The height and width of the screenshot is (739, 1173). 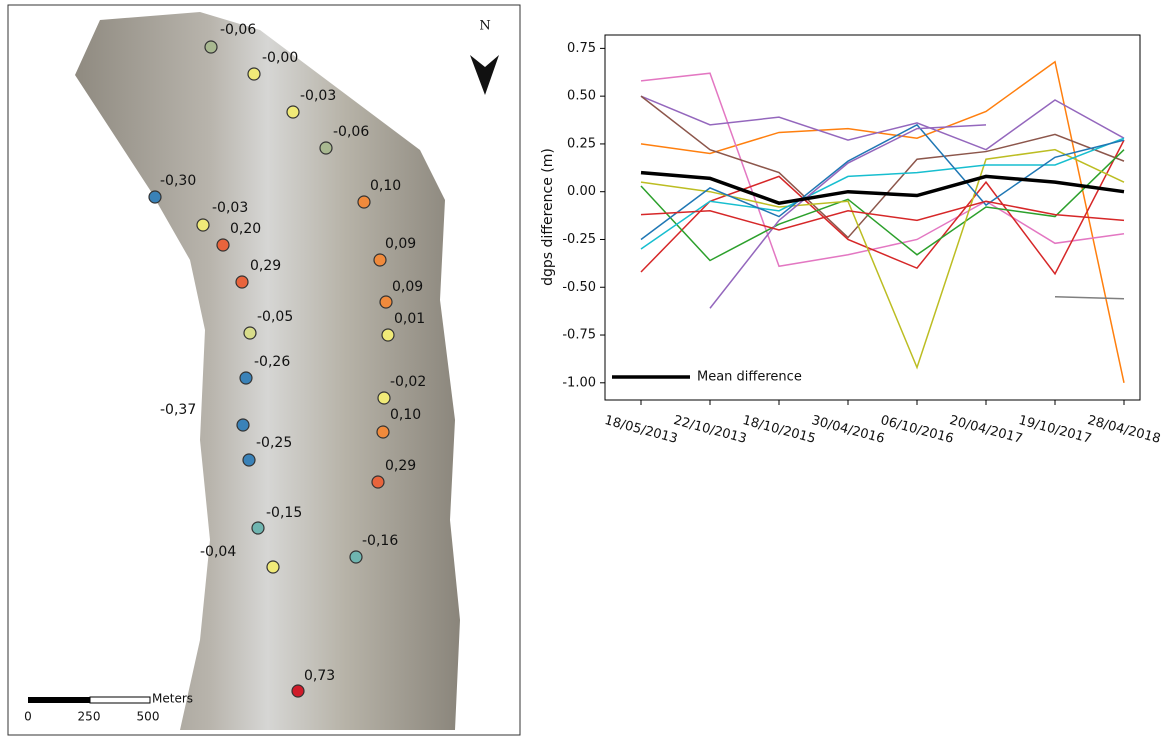 I want to click on scale-label: 500, so click(x=148, y=717).